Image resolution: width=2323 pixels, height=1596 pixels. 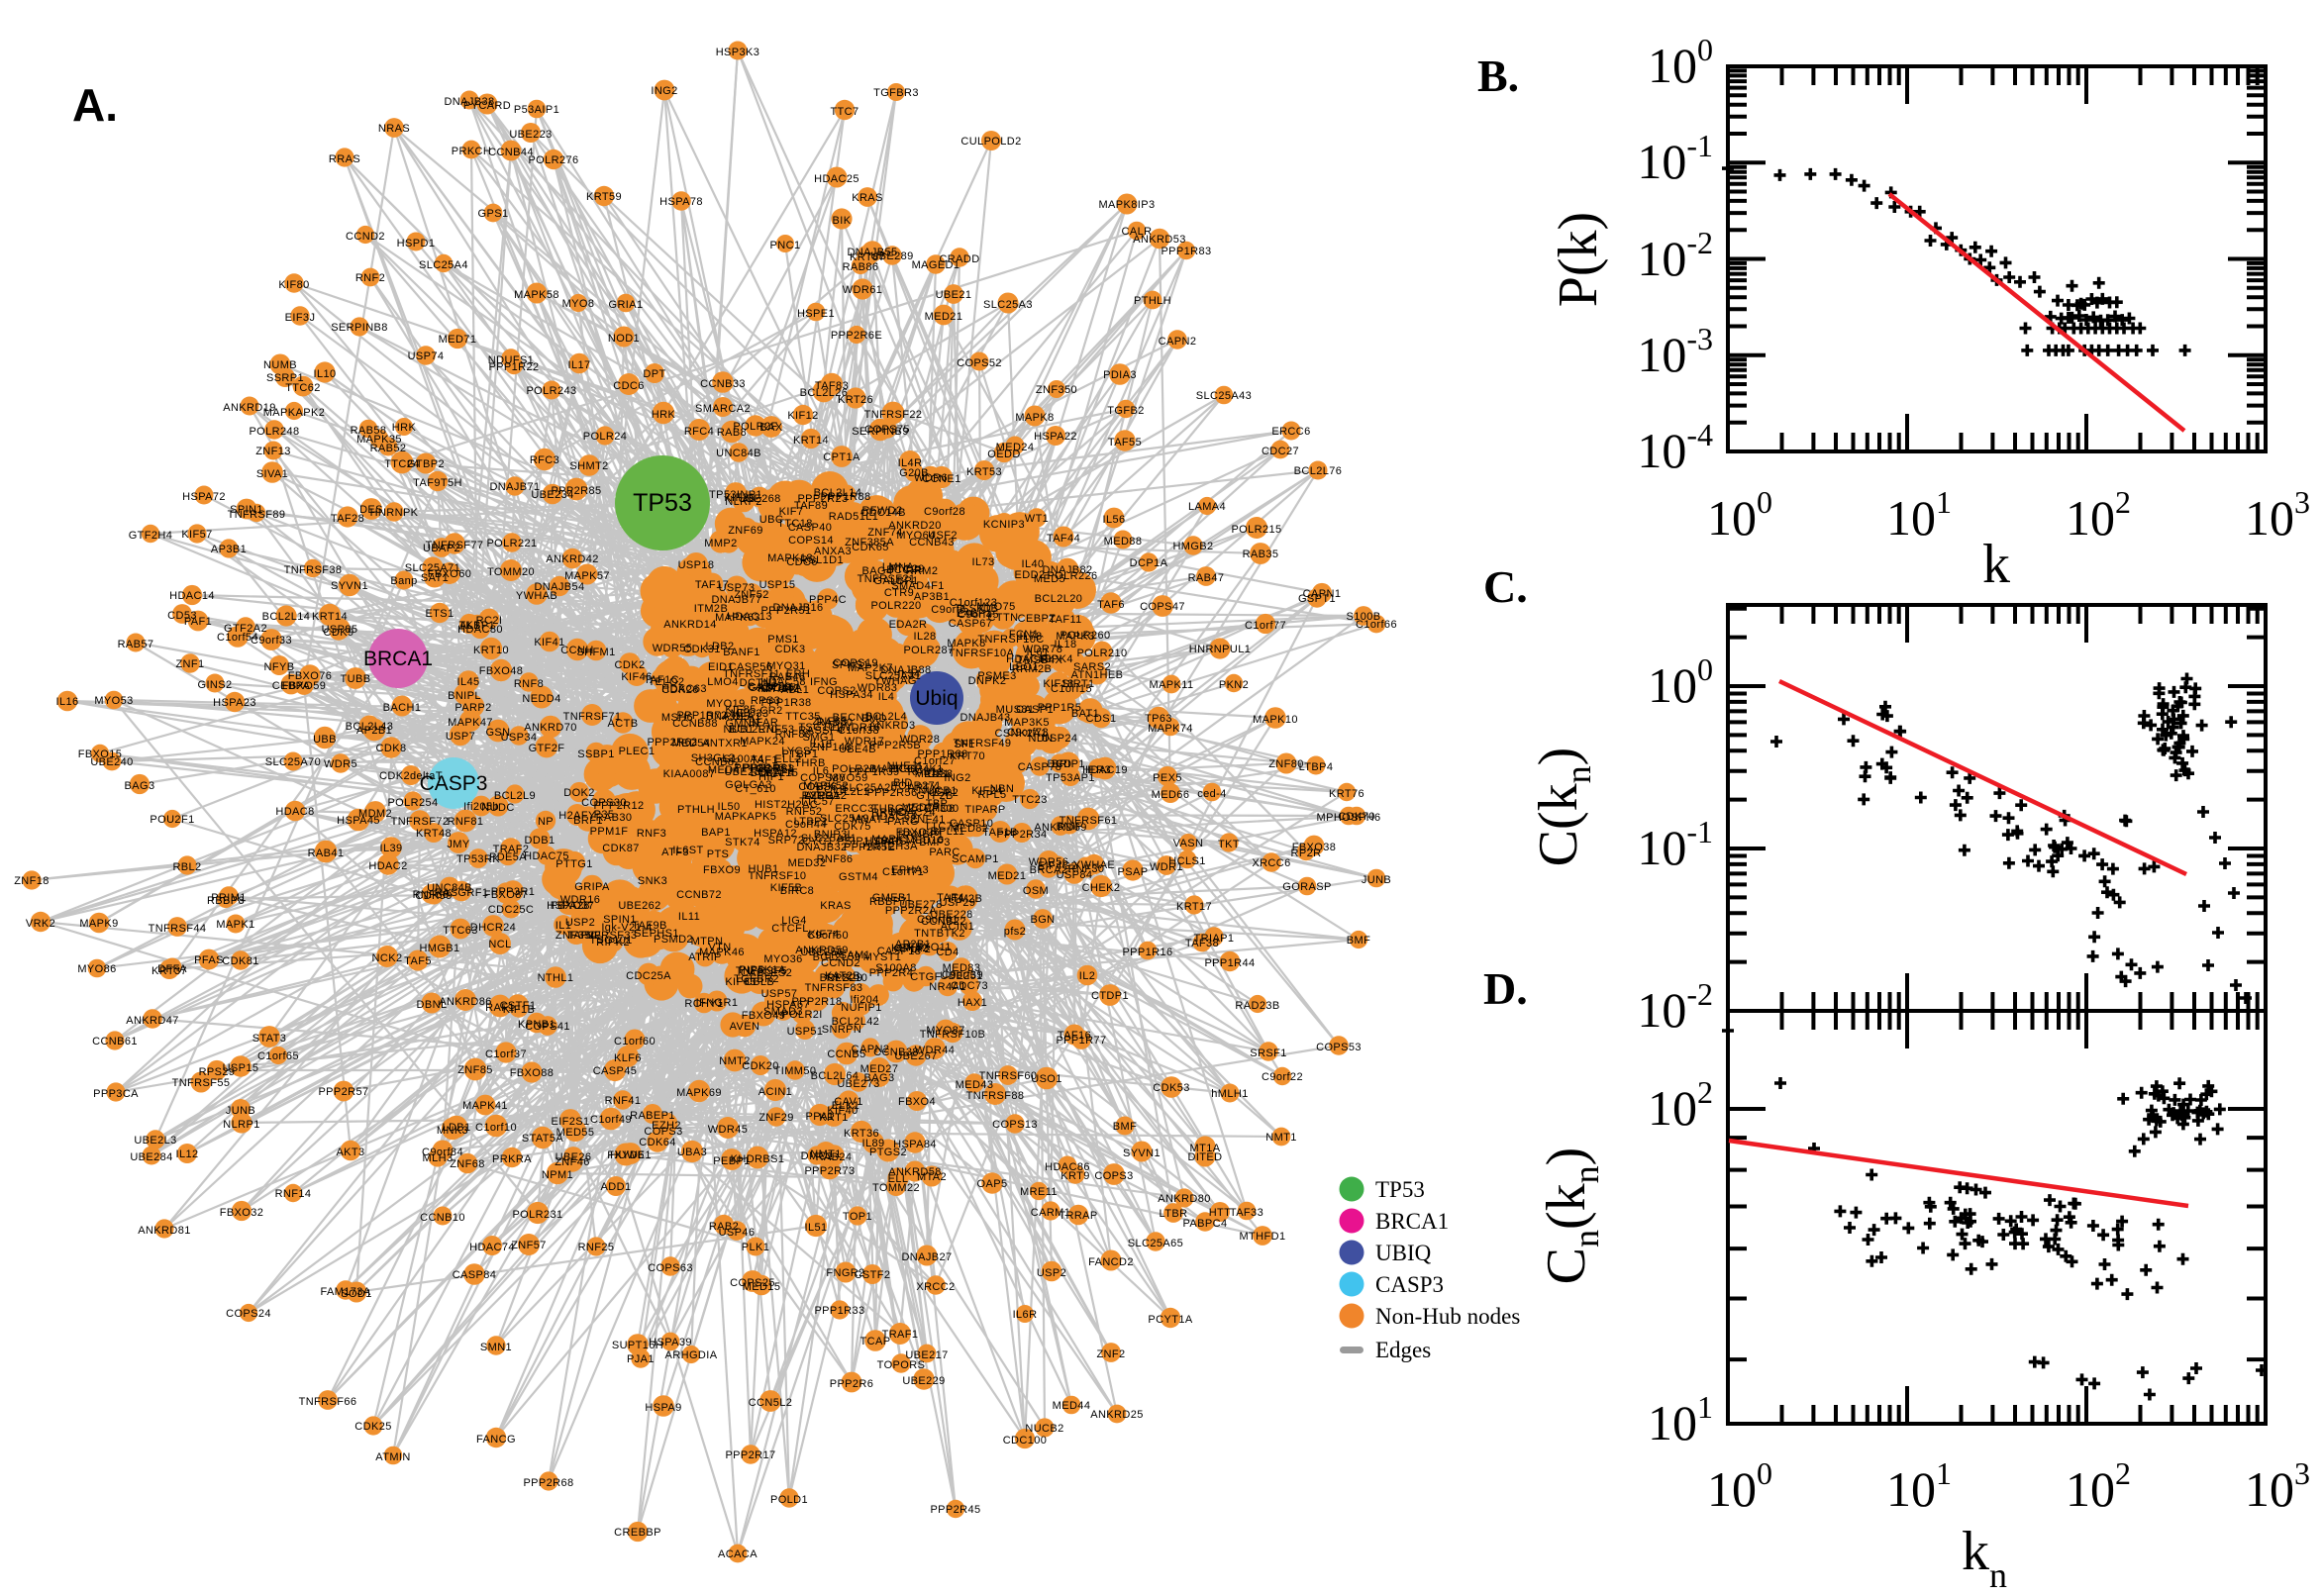 What do you see at coordinates (529, 1245) in the screenshot?
I see `svg-text: ZNF57` at bounding box center [529, 1245].